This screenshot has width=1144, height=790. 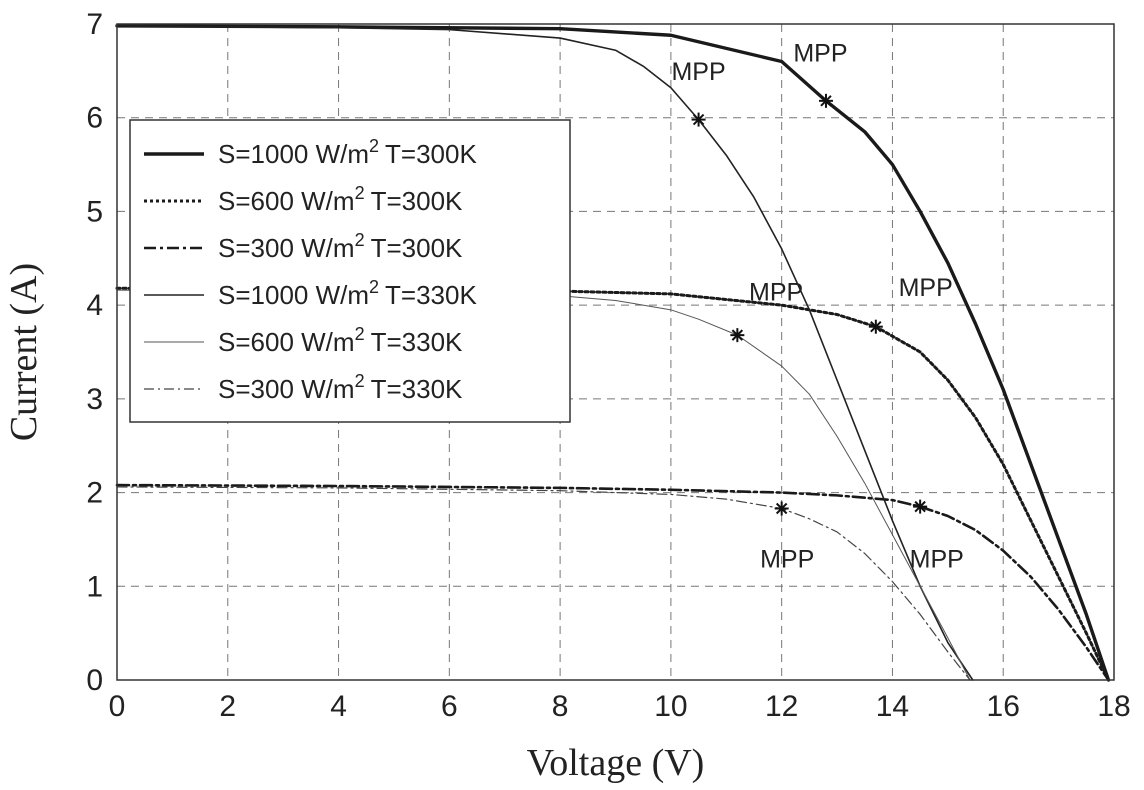 I want to click on y-tick-label: 5, so click(x=94, y=211).